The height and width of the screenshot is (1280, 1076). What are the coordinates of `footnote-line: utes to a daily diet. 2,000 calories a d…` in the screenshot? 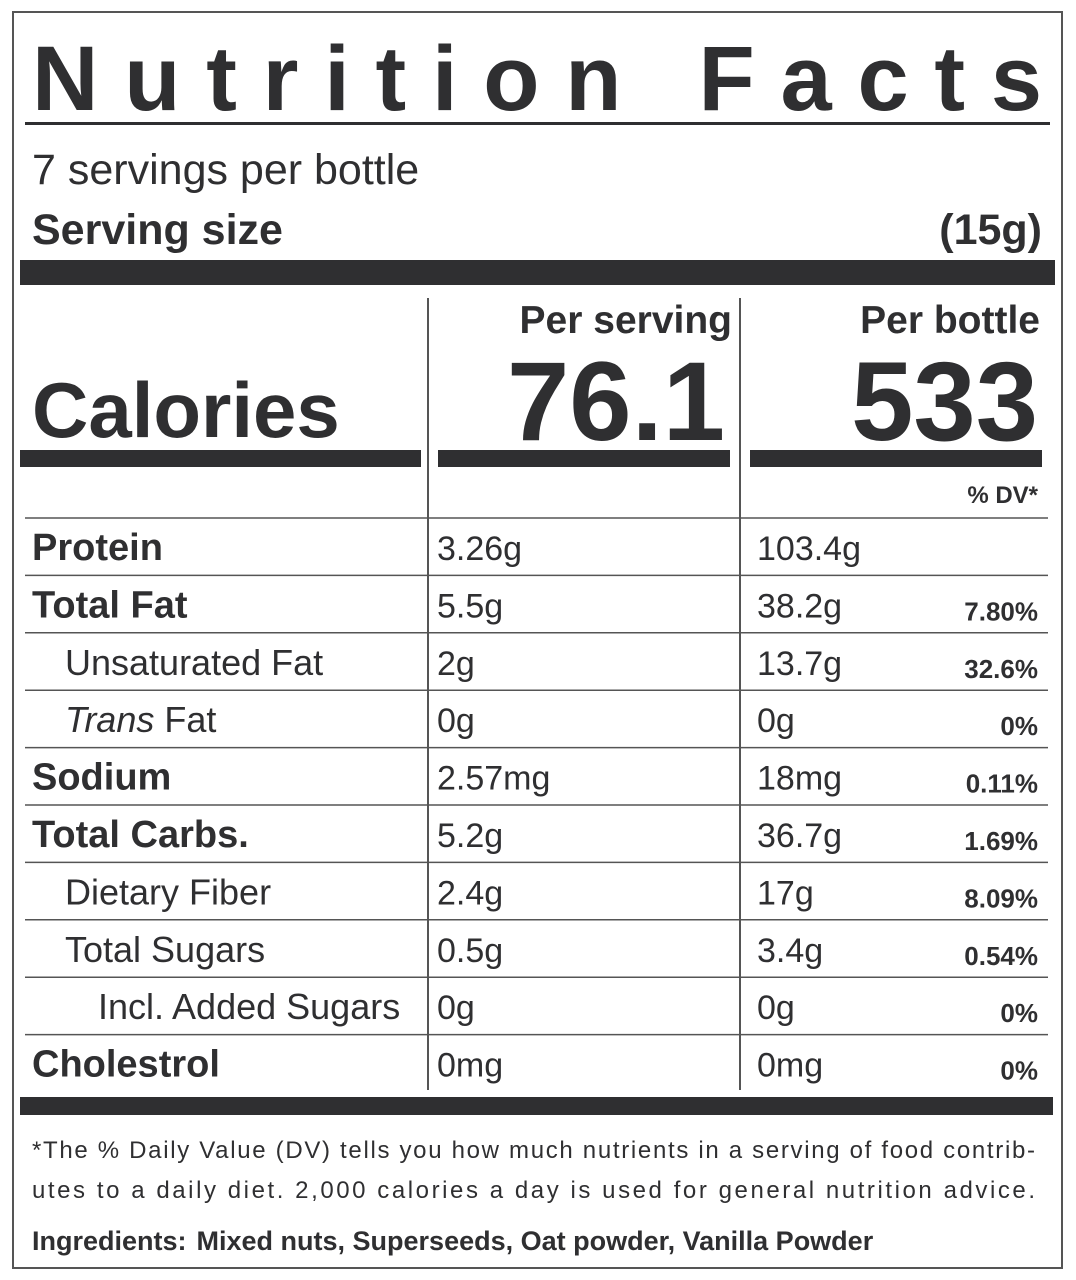 It's located at (533, 1190).